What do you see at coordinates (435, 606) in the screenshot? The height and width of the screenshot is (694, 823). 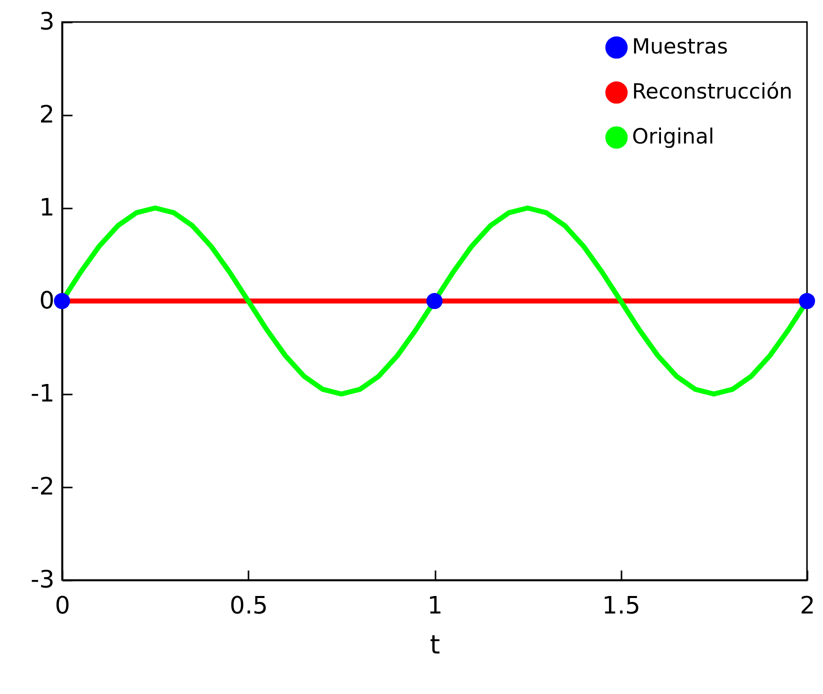 I see `x-tick-label: 1` at bounding box center [435, 606].